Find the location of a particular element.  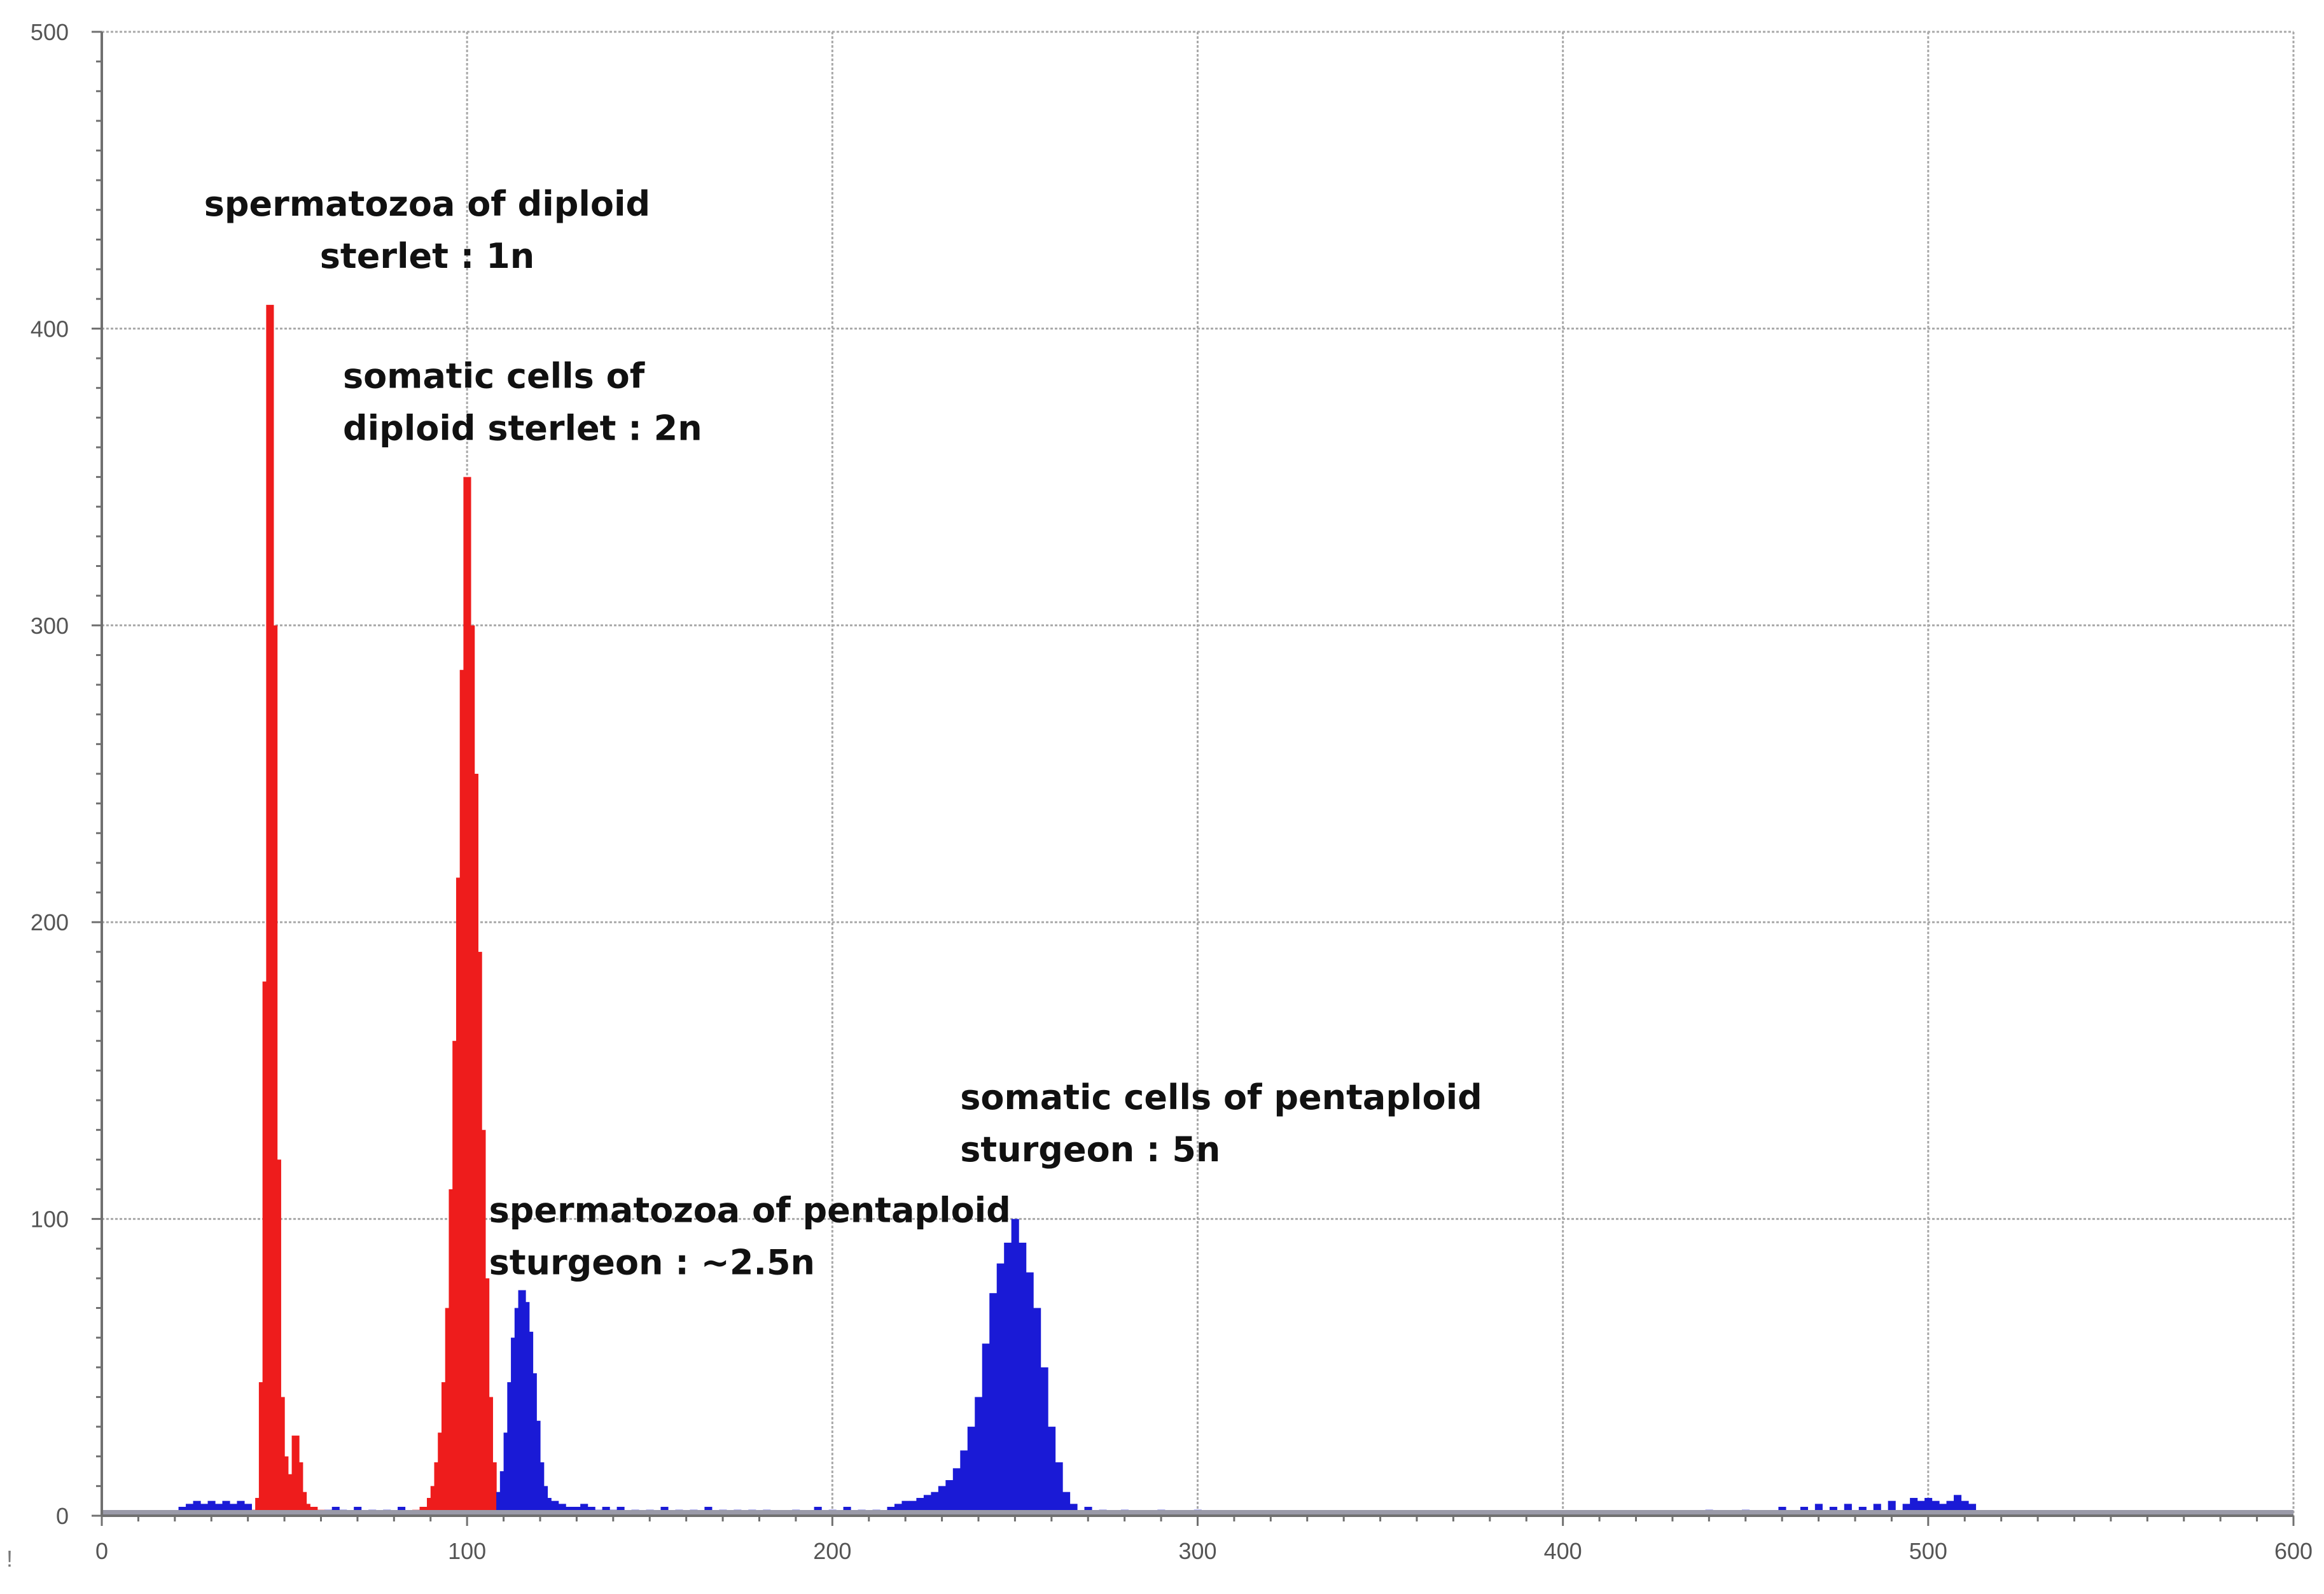

corner-mark: ! is located at coordinates (9, 1559).